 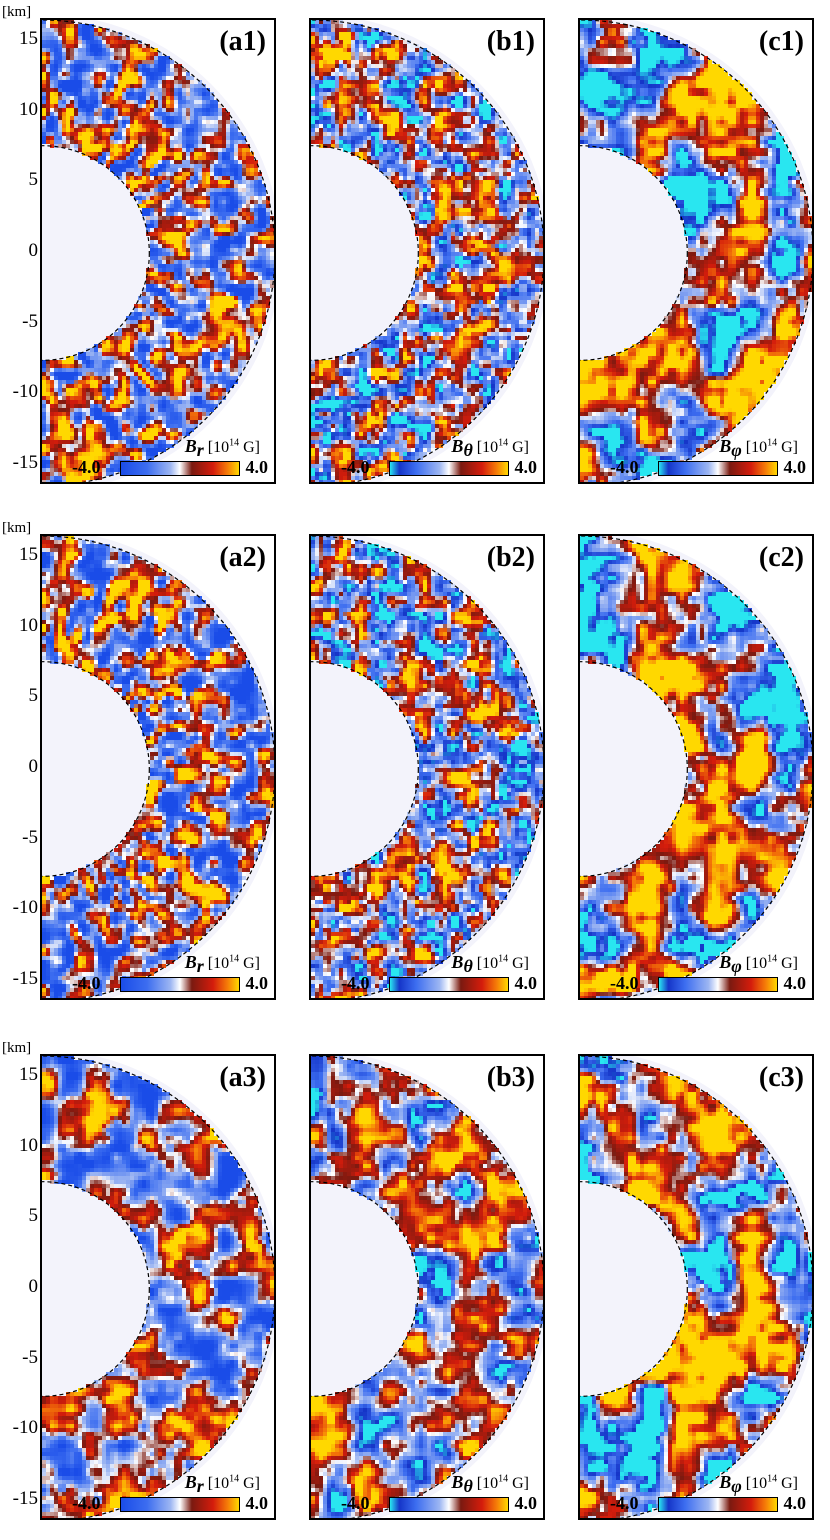 I want to click on panel-label: (a3), so click(x=242, y=1078).